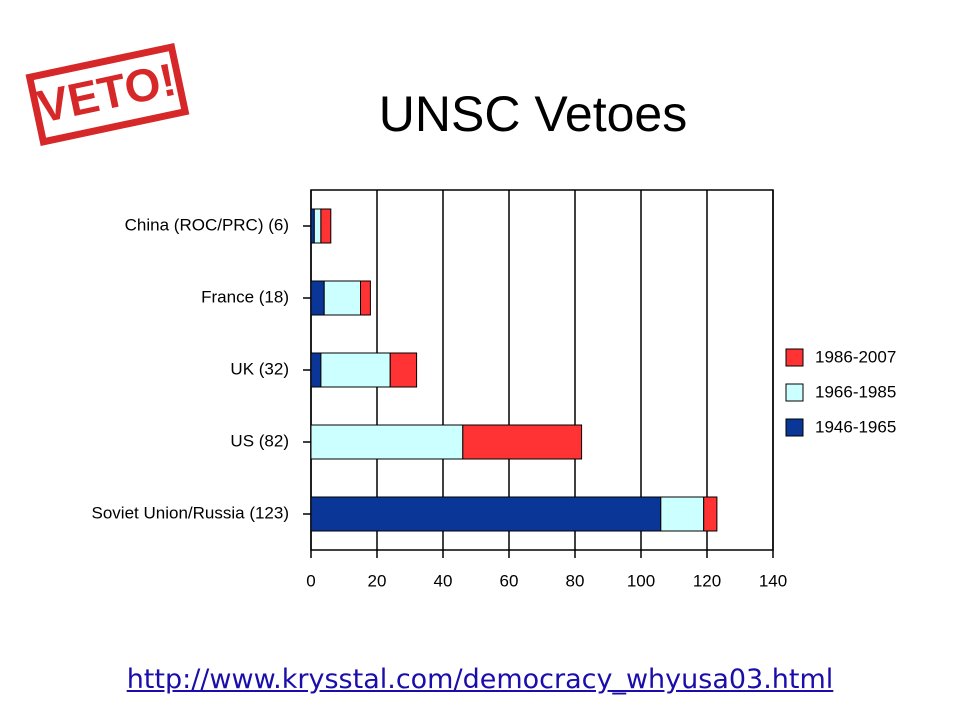 This screenshot has height=720, width=960. I want to click on x-tick-label: 40, so click(443, 580).